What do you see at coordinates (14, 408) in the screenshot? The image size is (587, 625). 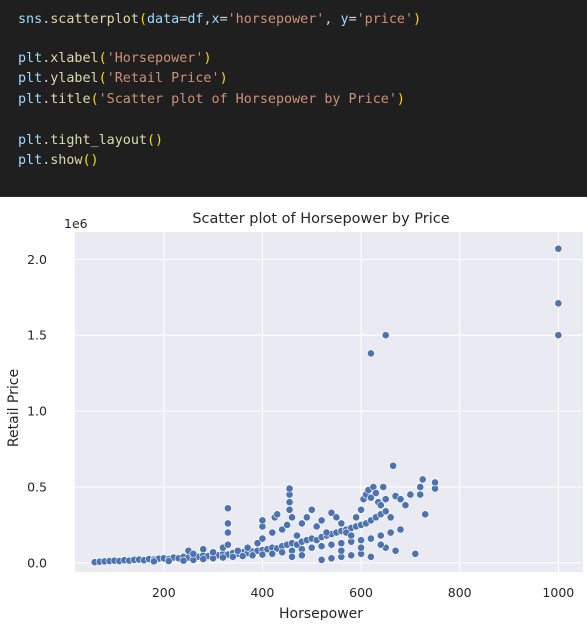 I see `y-axis-label: Retail Price` at bounding box center [14, 408].